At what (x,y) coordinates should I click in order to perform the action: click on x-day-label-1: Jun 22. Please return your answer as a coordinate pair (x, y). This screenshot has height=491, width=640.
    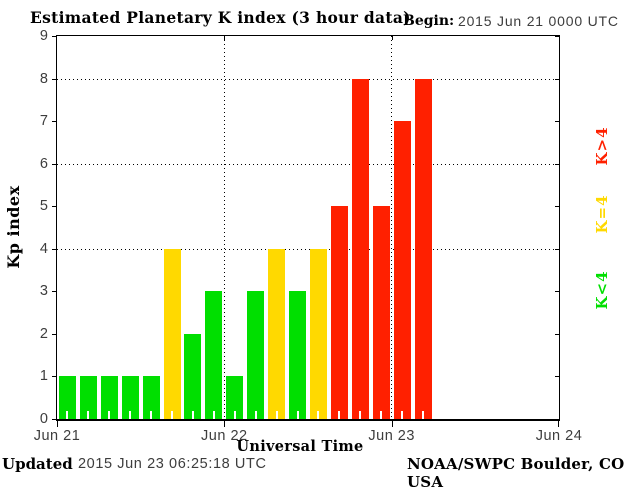
    Looking at the image, I should click on (224, 436).